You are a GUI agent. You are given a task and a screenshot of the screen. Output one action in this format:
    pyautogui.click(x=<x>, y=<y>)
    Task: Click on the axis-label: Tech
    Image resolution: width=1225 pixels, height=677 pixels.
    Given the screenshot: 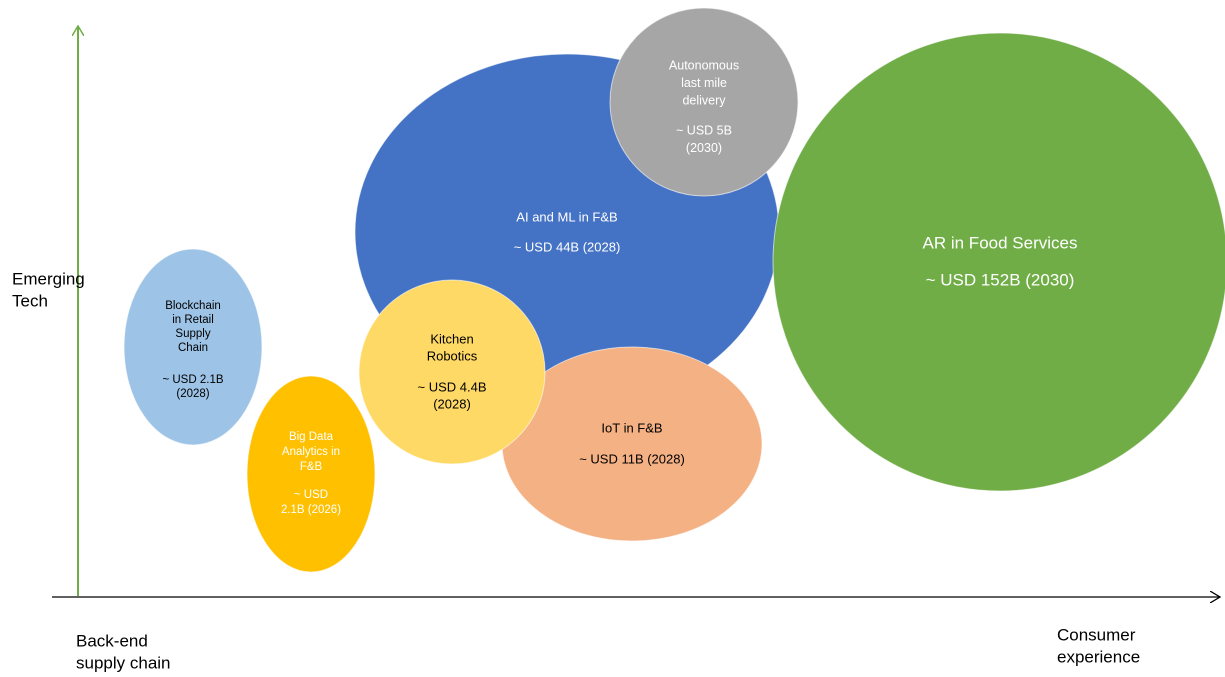 What is the action you would take?
    pyautogui.click(x=30, y=300)
    